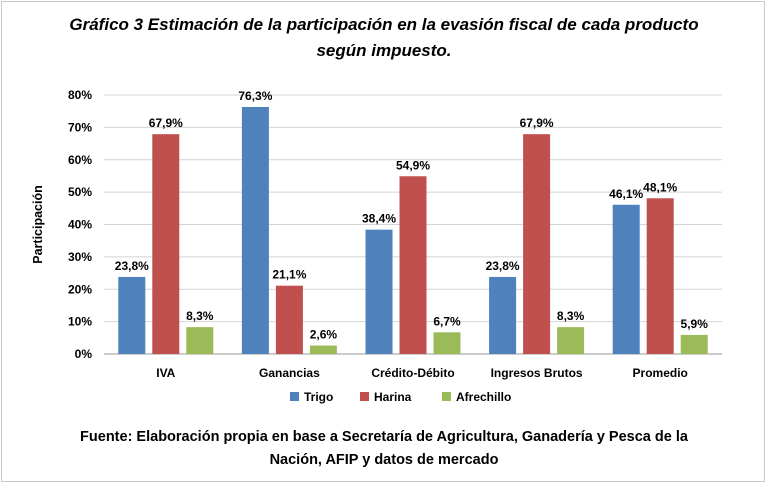 The width and height of the screenshot is (768, 485). Describe the element at coordinates (38, 224) in the screenshot. I see `y-axis-label: Participación` at that location.